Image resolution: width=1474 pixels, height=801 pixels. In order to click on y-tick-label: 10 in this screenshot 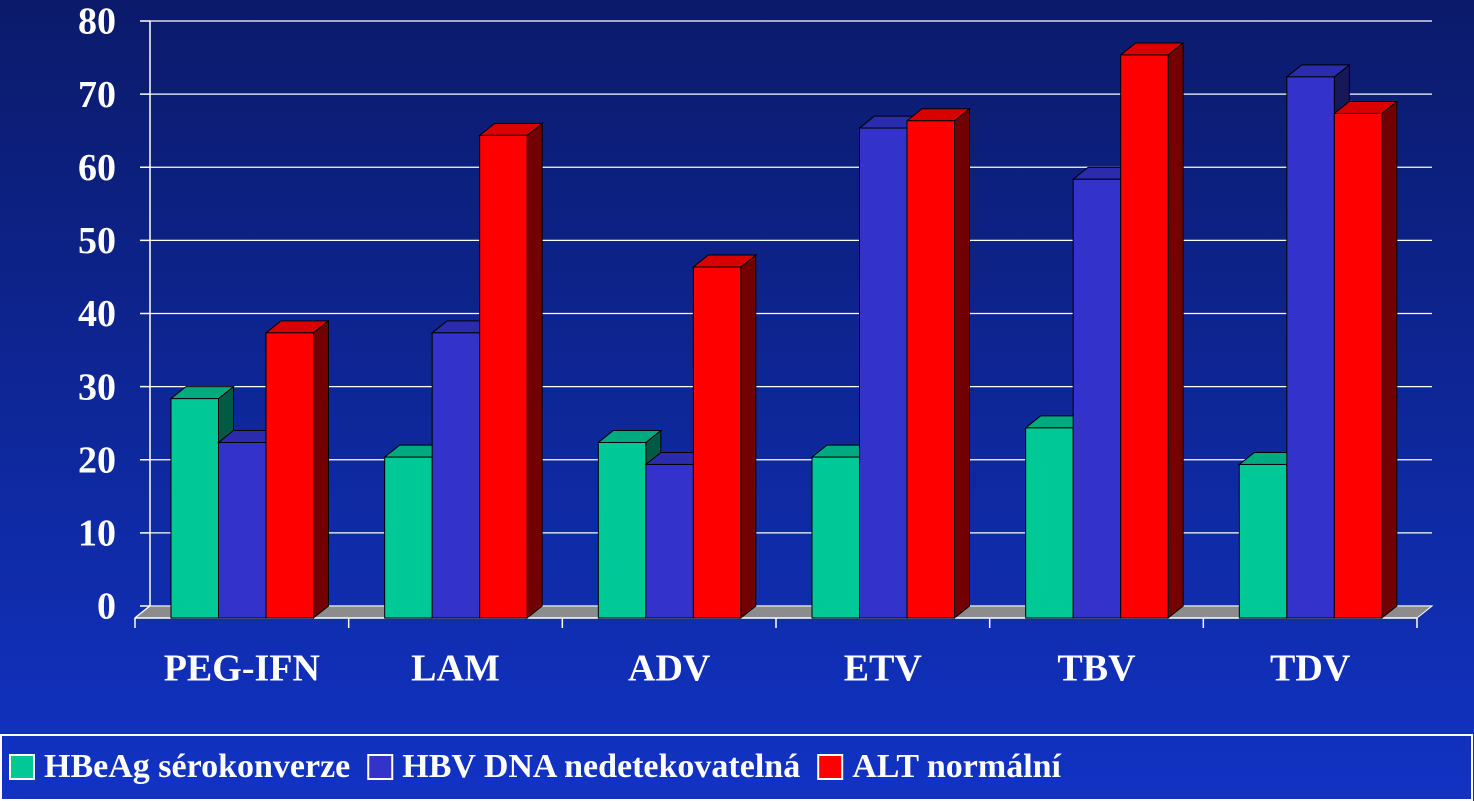, I will do `click(97, 534)`.